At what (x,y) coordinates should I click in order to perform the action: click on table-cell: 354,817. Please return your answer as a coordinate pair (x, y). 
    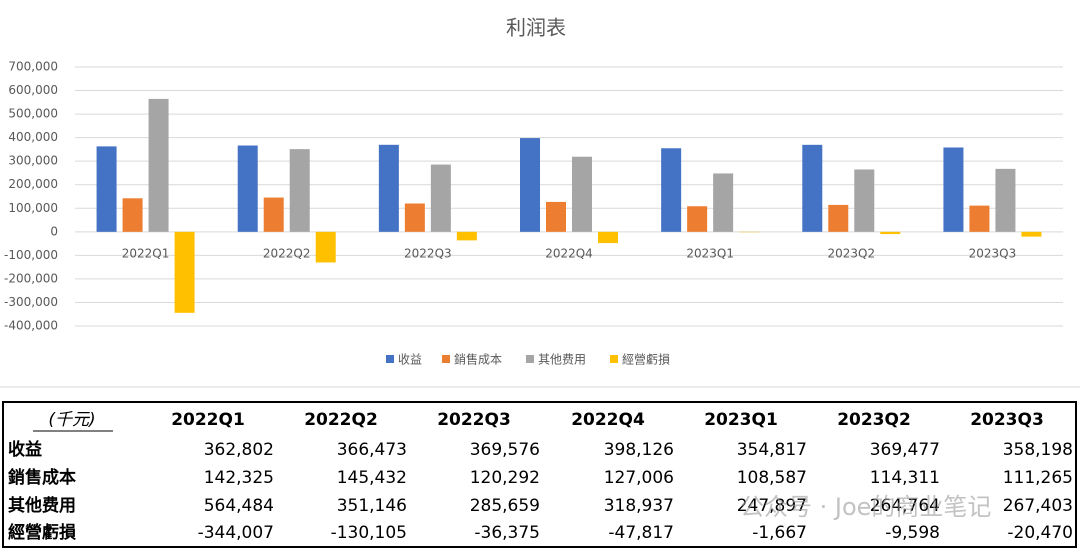
    Looking at the image, I should click on (772, 450).